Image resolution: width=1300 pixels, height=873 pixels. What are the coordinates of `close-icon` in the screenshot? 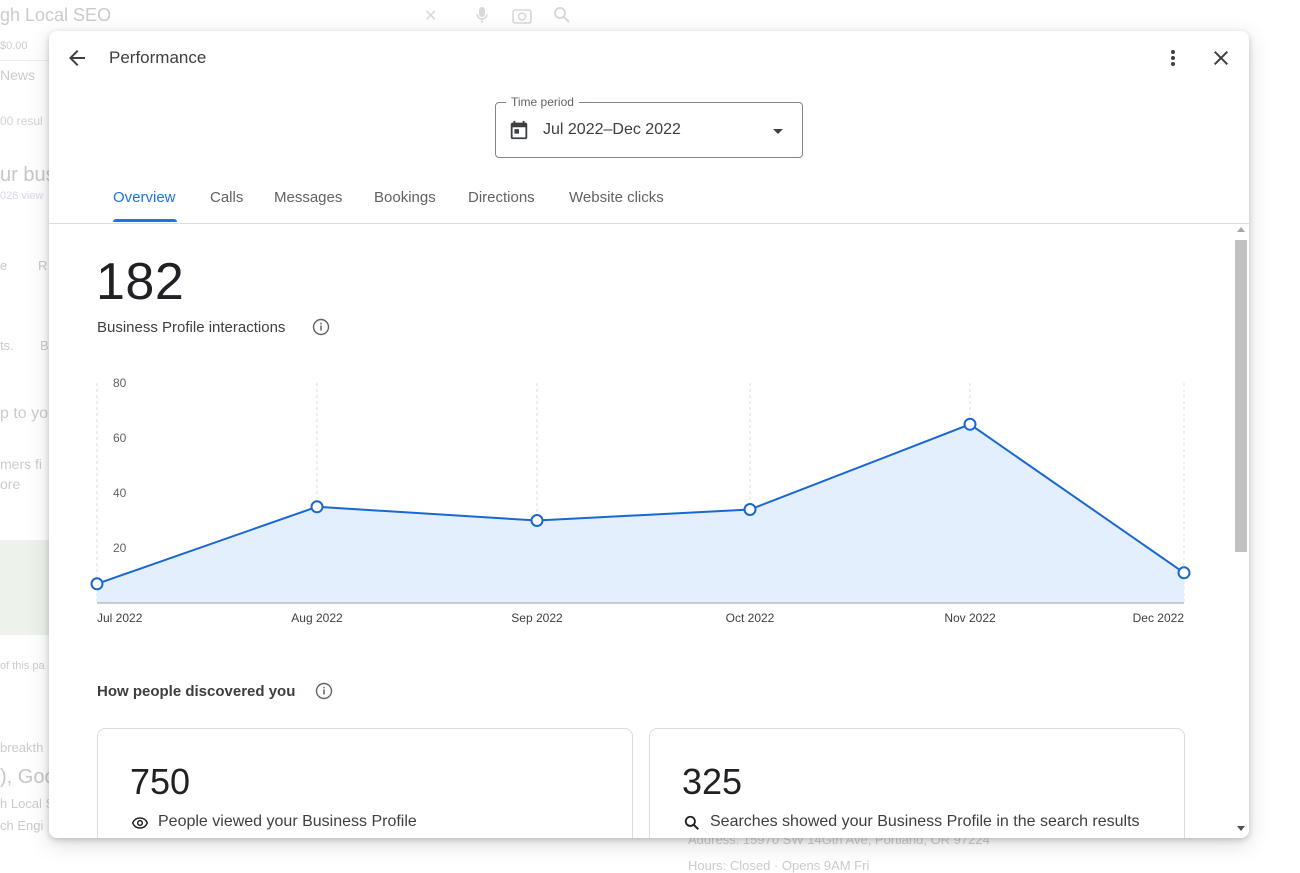 It's located at (1221, 58).